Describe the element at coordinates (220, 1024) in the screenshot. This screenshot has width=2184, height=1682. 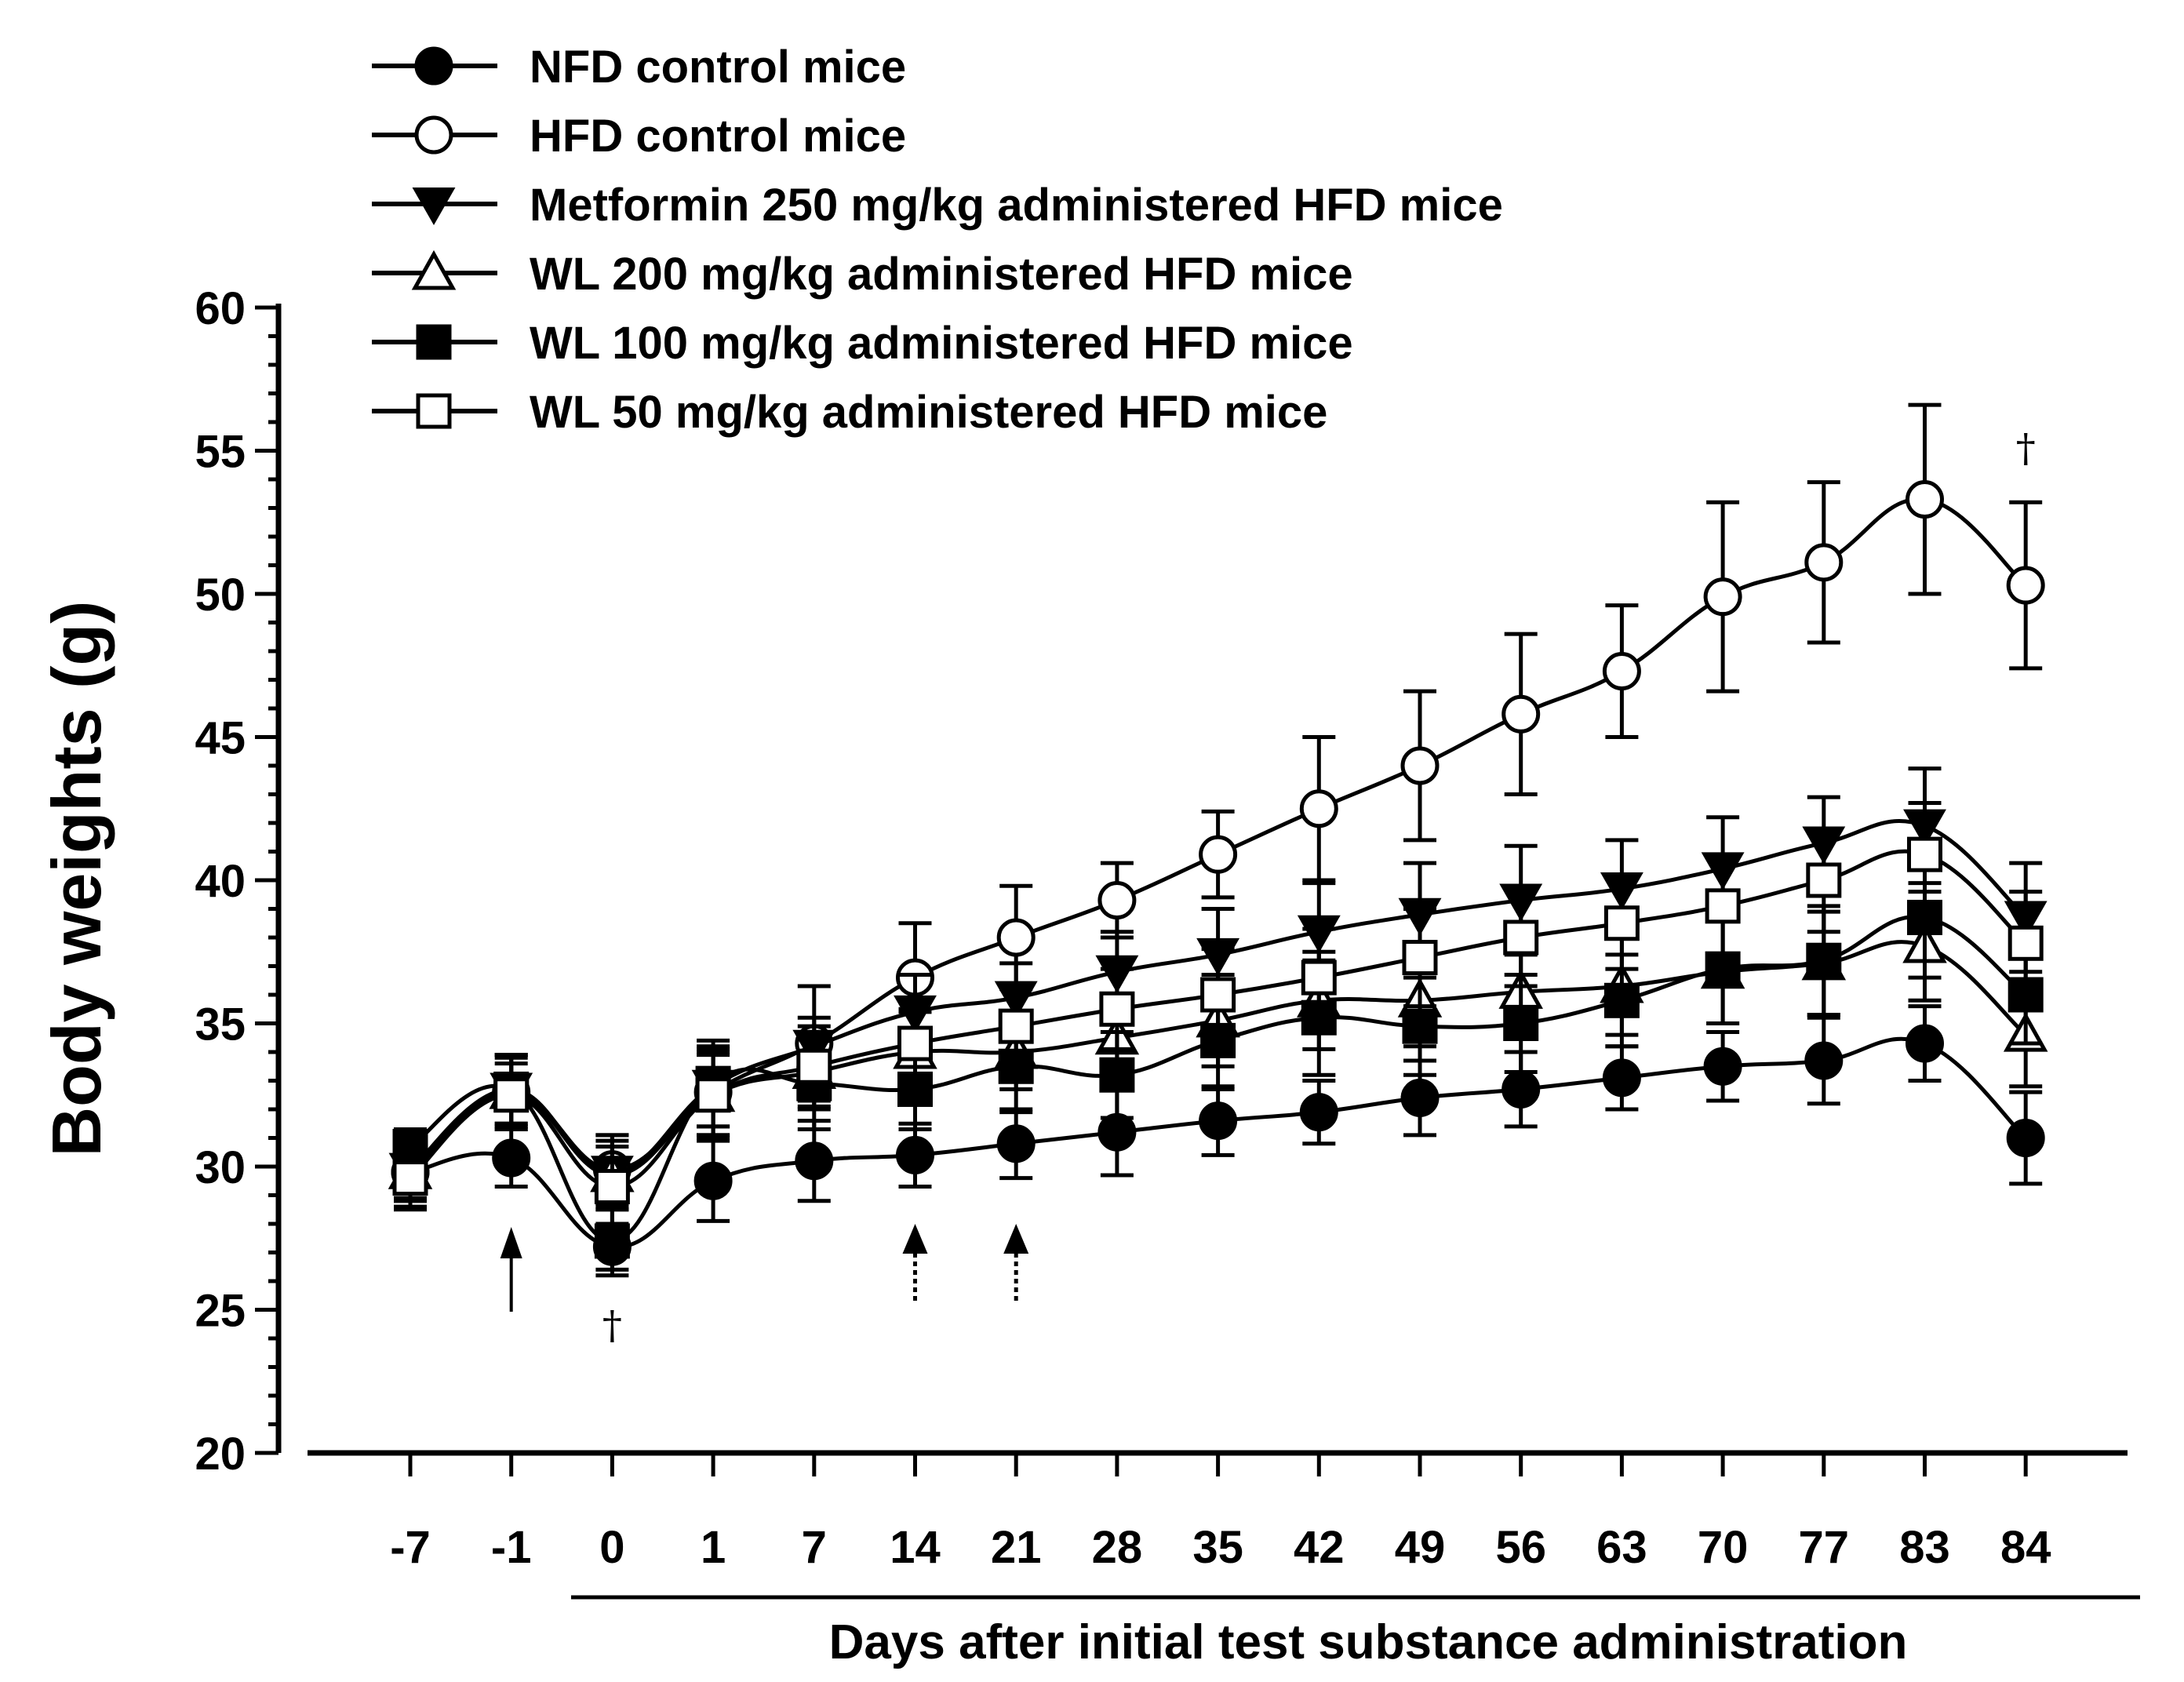
I see `y-tick-label: 35` at that location.